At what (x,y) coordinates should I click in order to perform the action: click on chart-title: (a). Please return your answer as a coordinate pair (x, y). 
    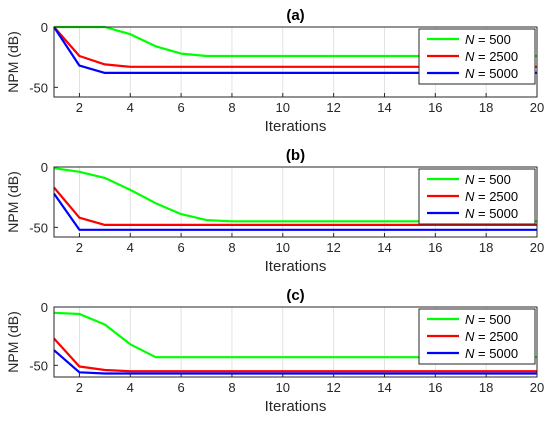
    Looking at the image, I should click on (295, 15).